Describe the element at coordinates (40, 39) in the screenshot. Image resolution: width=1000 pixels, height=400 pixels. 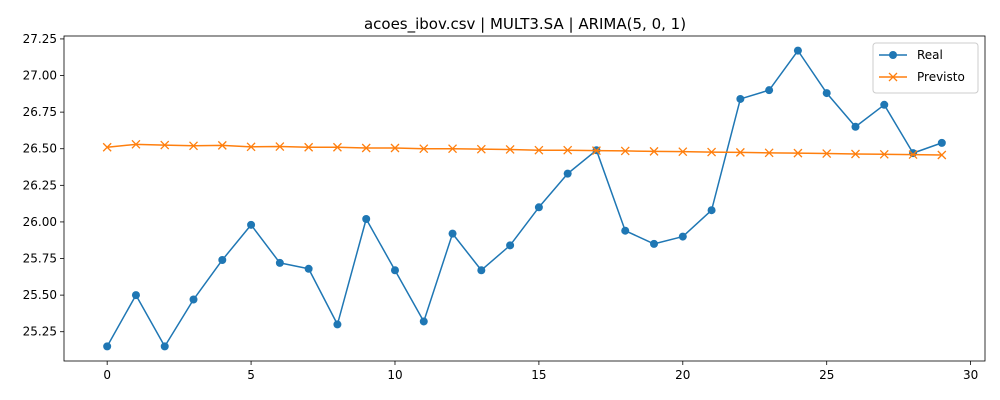
I see `y-tick-label: 27.25` at that location.